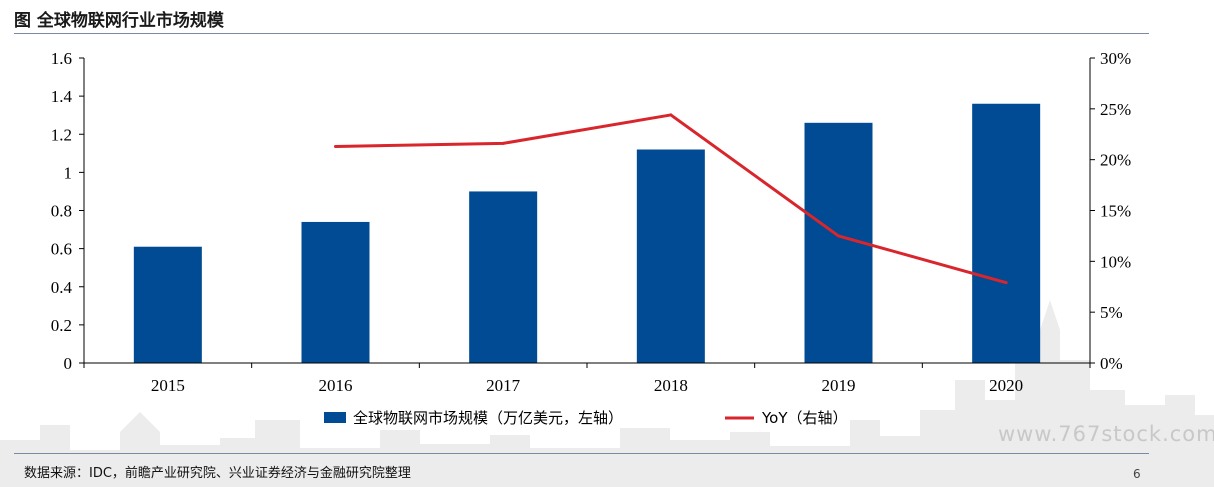  Describe the element at coordinates (68, 363) in the screenshot. I see `left-tick-label: 0` at that location.